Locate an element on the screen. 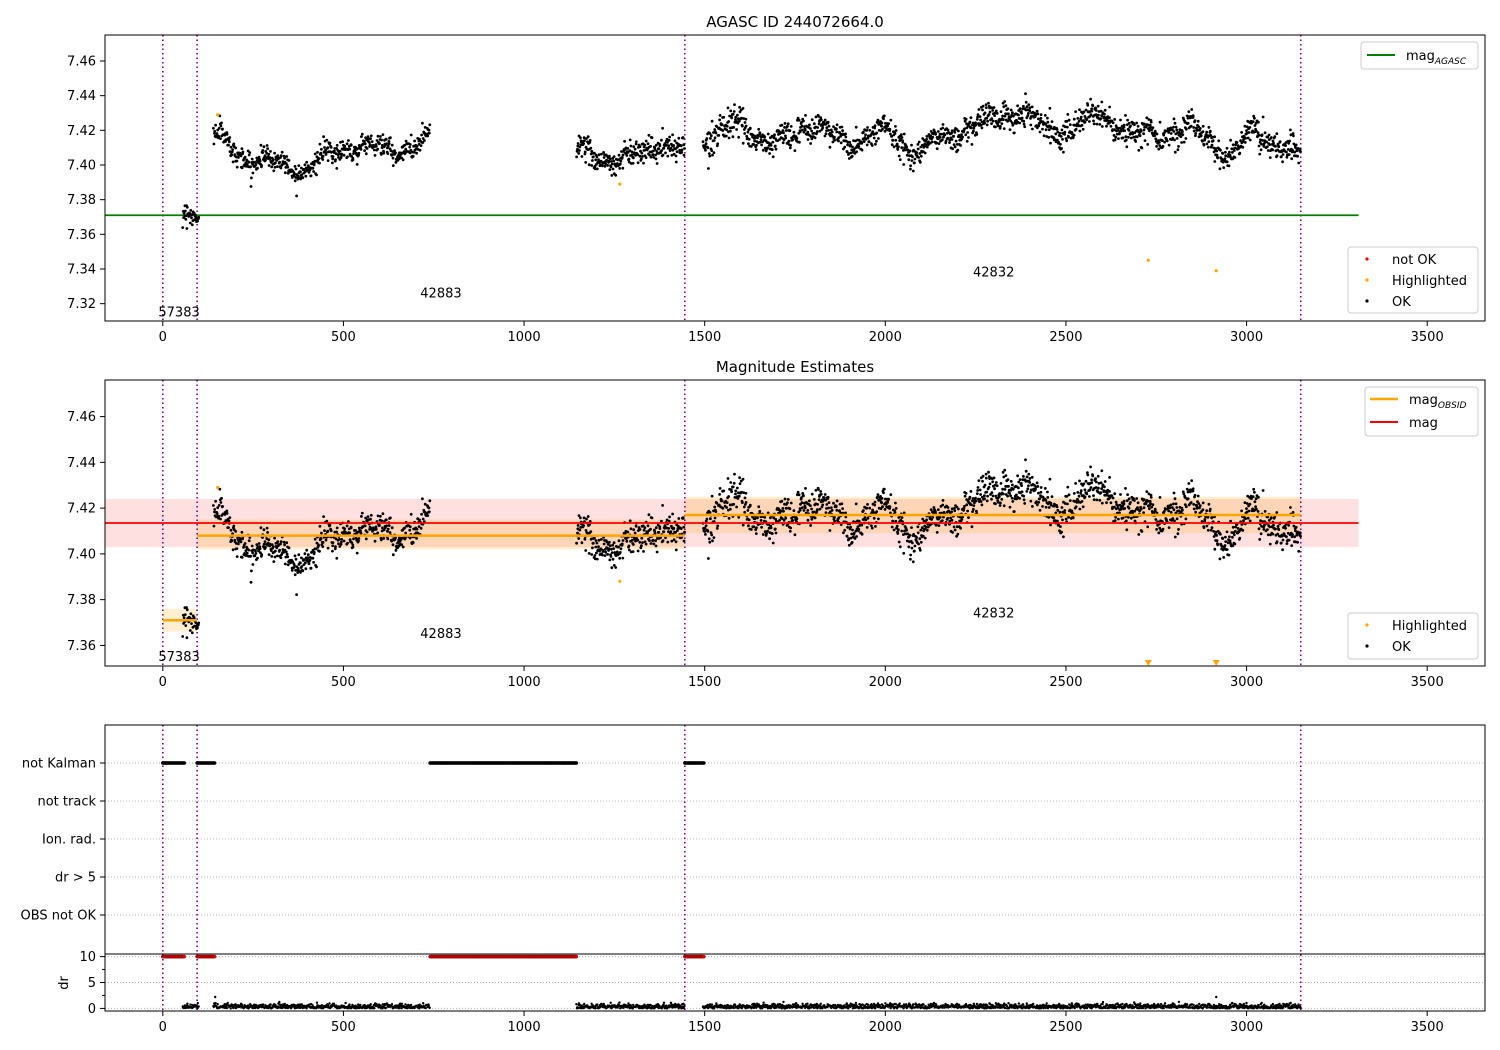 The image size is (1500, 1050). legend-ok-marker is located at coordinates (1367, 646).